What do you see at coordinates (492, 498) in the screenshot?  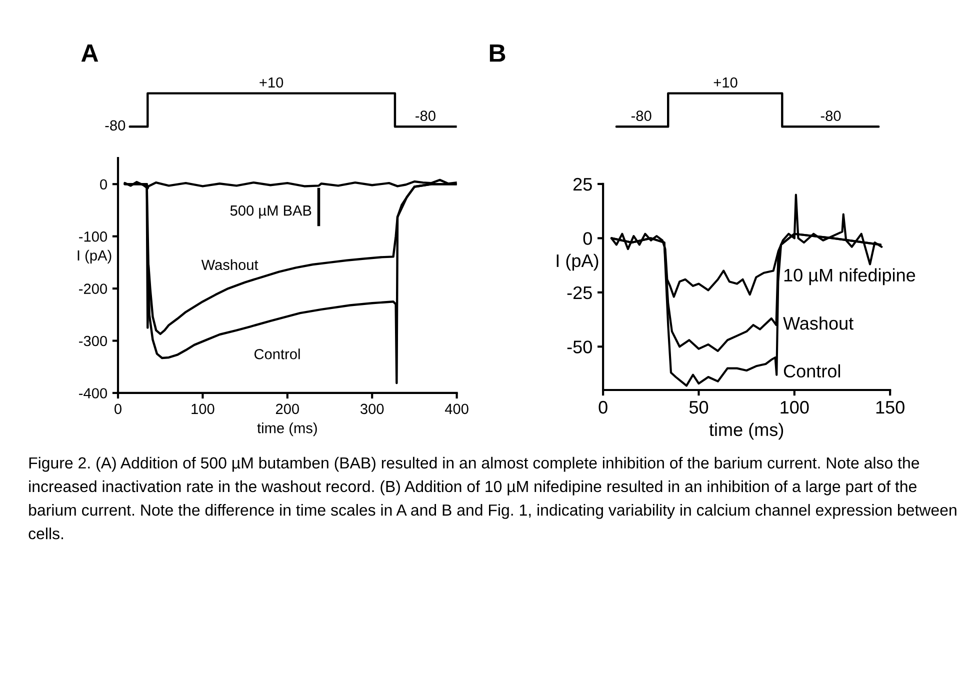 I see `caption: Figure 2. (A) Addition of 500 µM butamben (BAB) resulted in an almost complete inhibition of the barium current. Note also the increased inactivation rate in the washout record. (B) Addition of 10 µM nifedipine resulted in an inhibition of a large part of the barium current. Note the difference in time scales in A and B and Fig. 1, indicating variability in calcium channel expression between cells.` at bounding box center [492, 498].